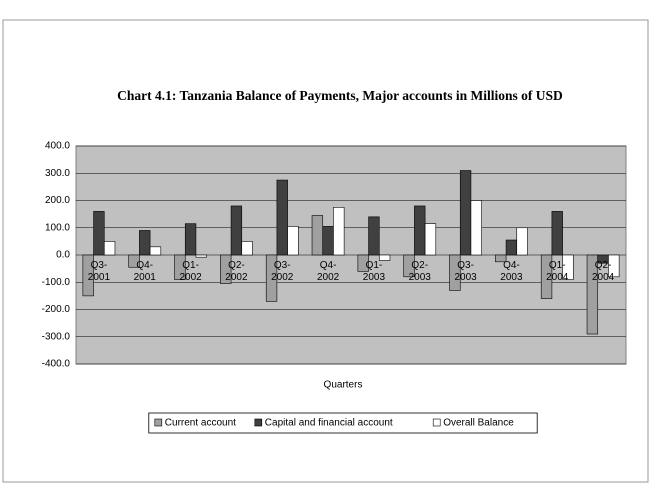 The image size is (652, 486). What do you see at coordinates (56, 336) in the screenshot?
I see `y-tick-label: -300.0` at bounding box center [56, 336].